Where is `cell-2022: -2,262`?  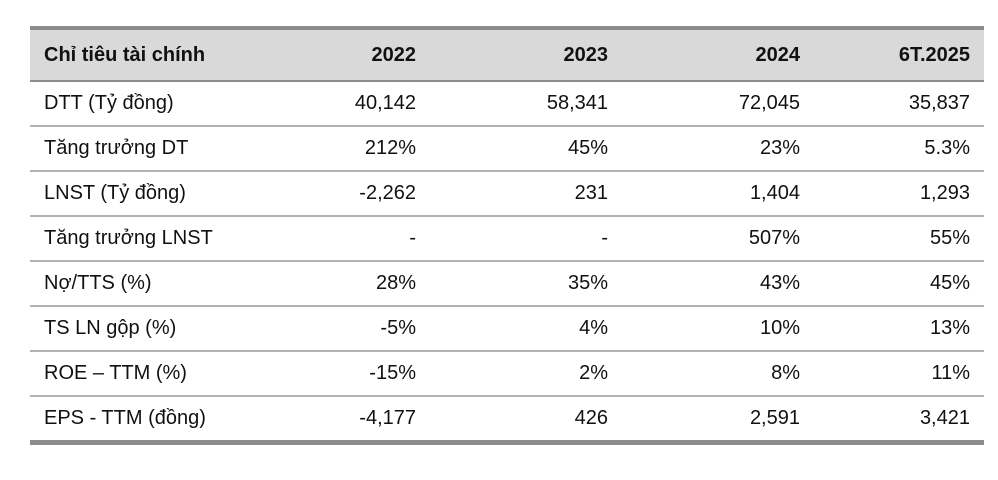
cell-2022: -2,262 is located at coordinates (341, 194).